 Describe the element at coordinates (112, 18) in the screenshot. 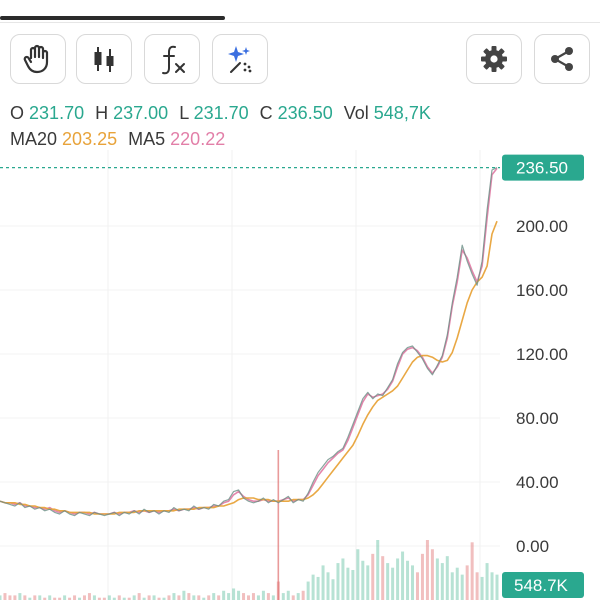

I see `page-indicator` at that location.